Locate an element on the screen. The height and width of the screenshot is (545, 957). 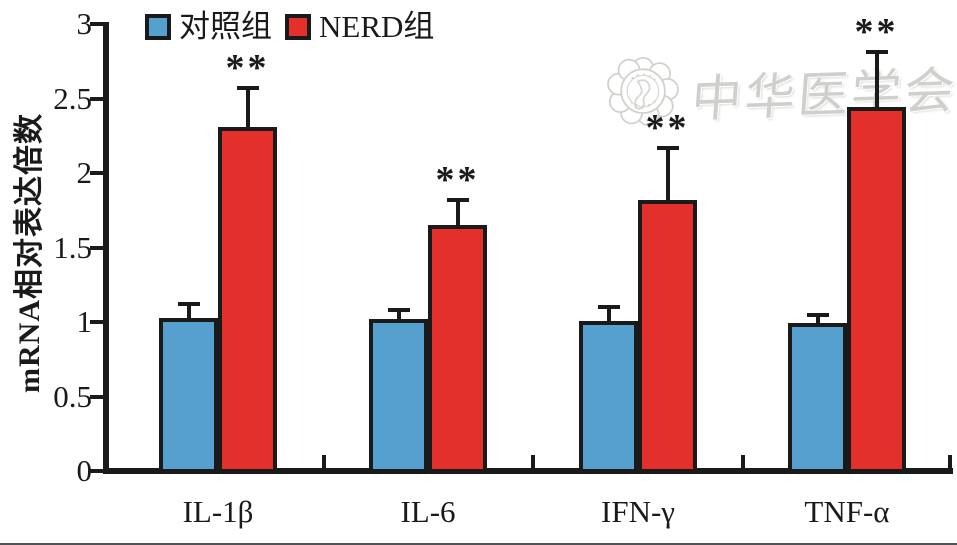
bottom-border-line is located at coordinates (478, 544).